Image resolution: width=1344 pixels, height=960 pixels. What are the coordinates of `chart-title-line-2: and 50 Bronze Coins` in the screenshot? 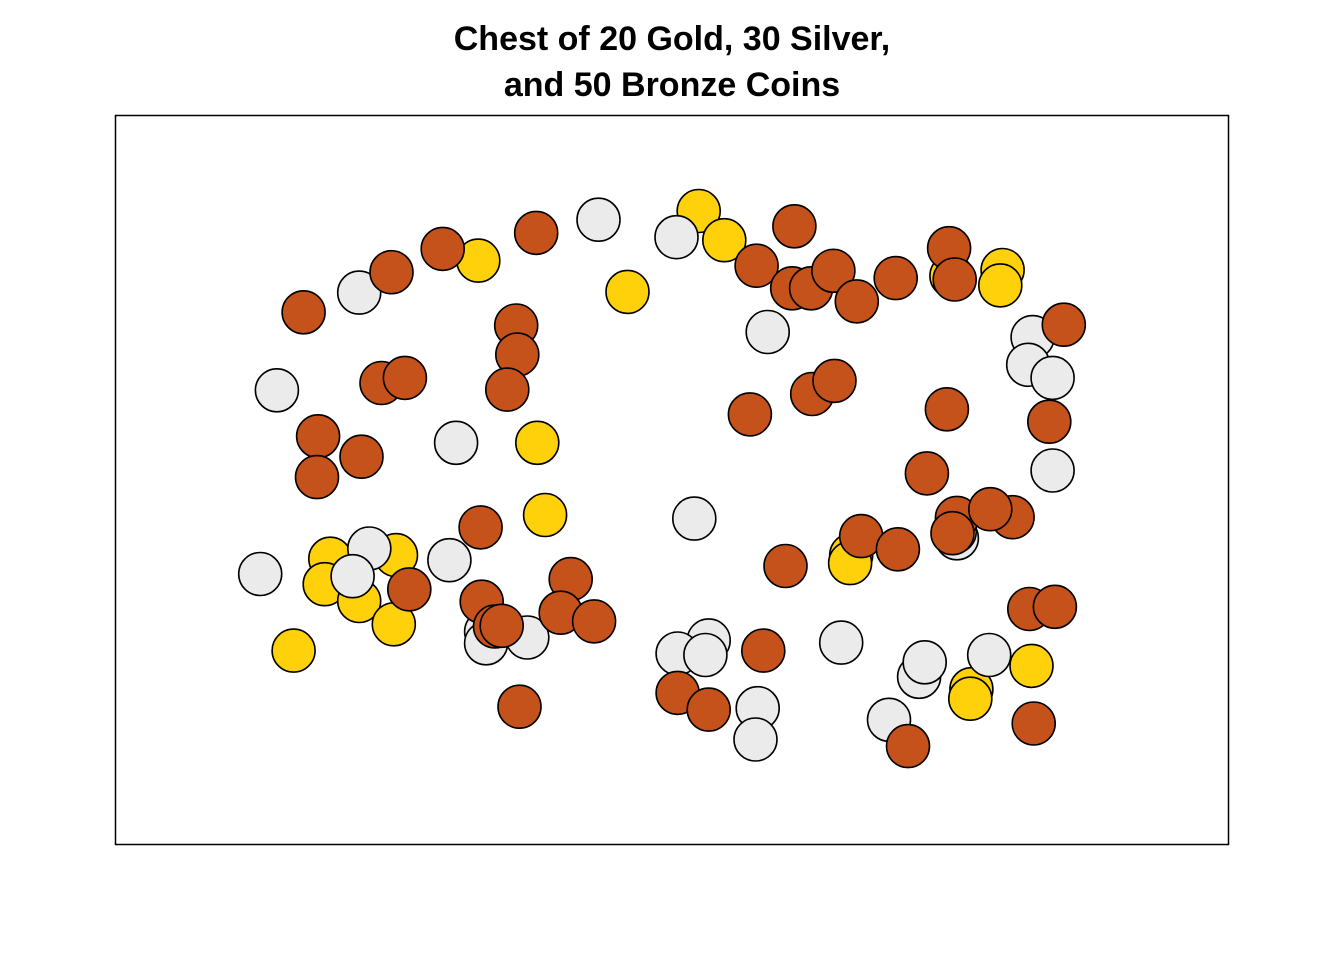 It's located at (672, 85).